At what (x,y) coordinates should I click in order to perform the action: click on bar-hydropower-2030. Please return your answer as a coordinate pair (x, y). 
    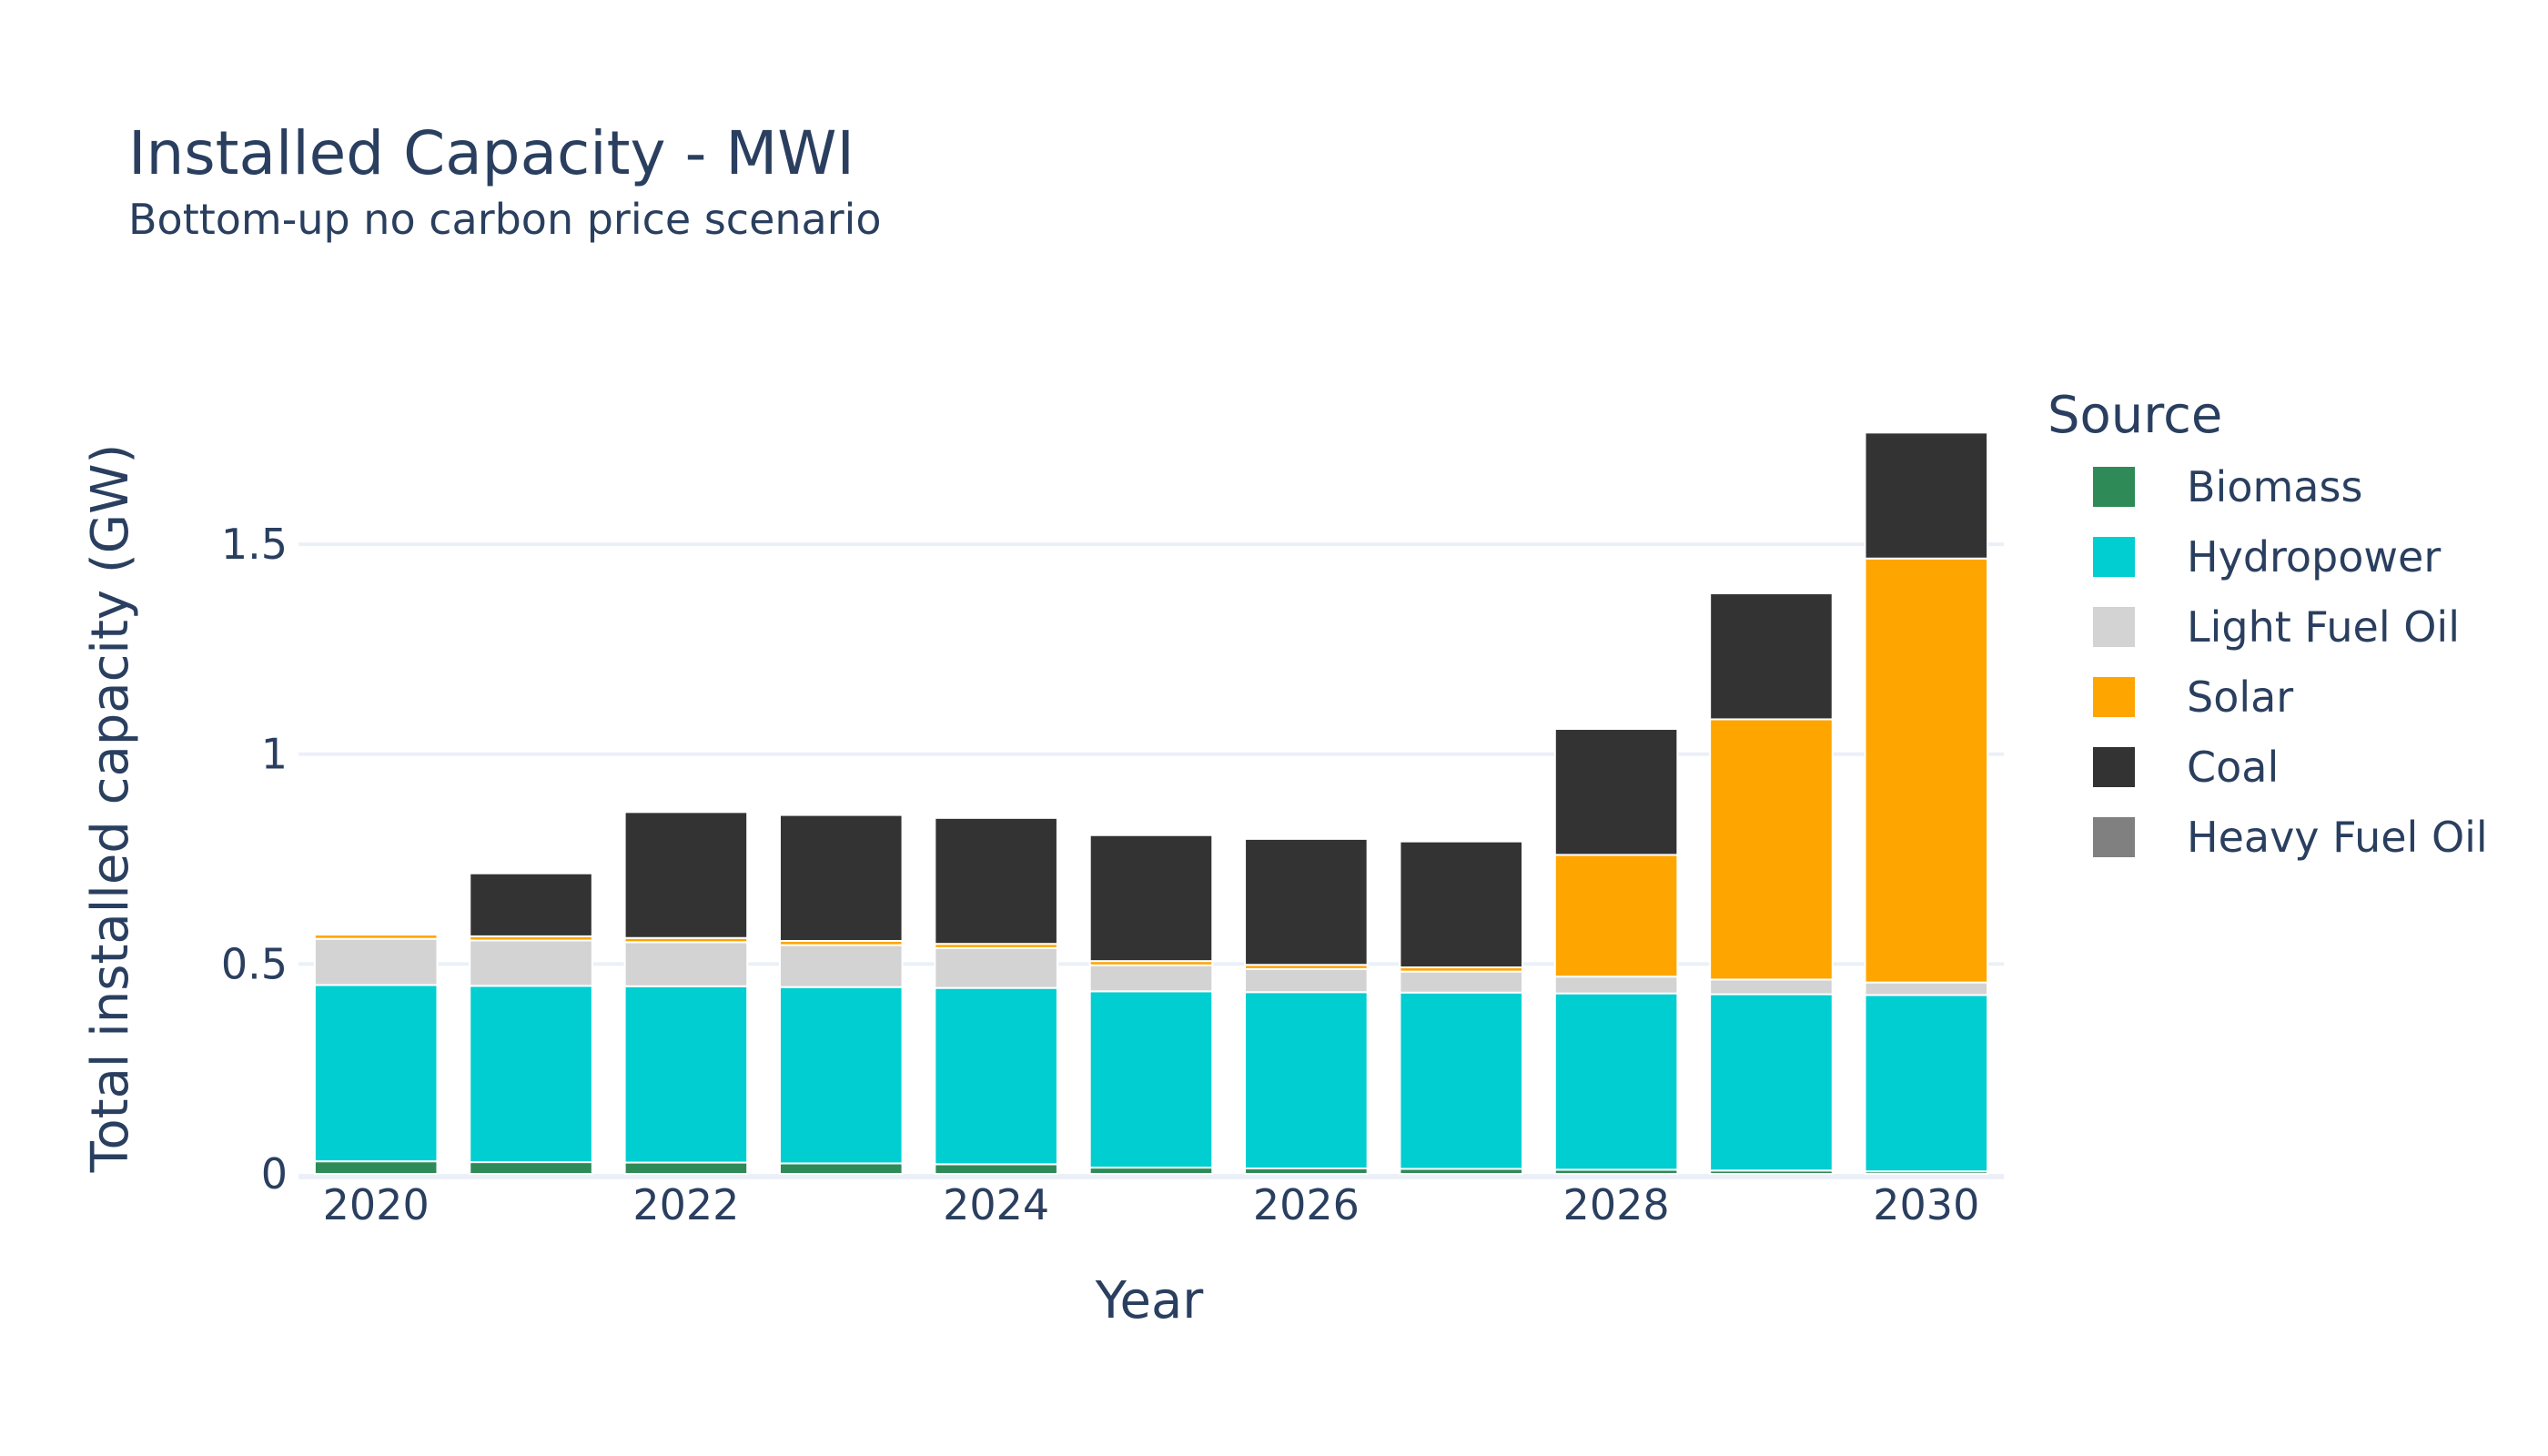
    Looking at the image, I should click on (1926, 1084).